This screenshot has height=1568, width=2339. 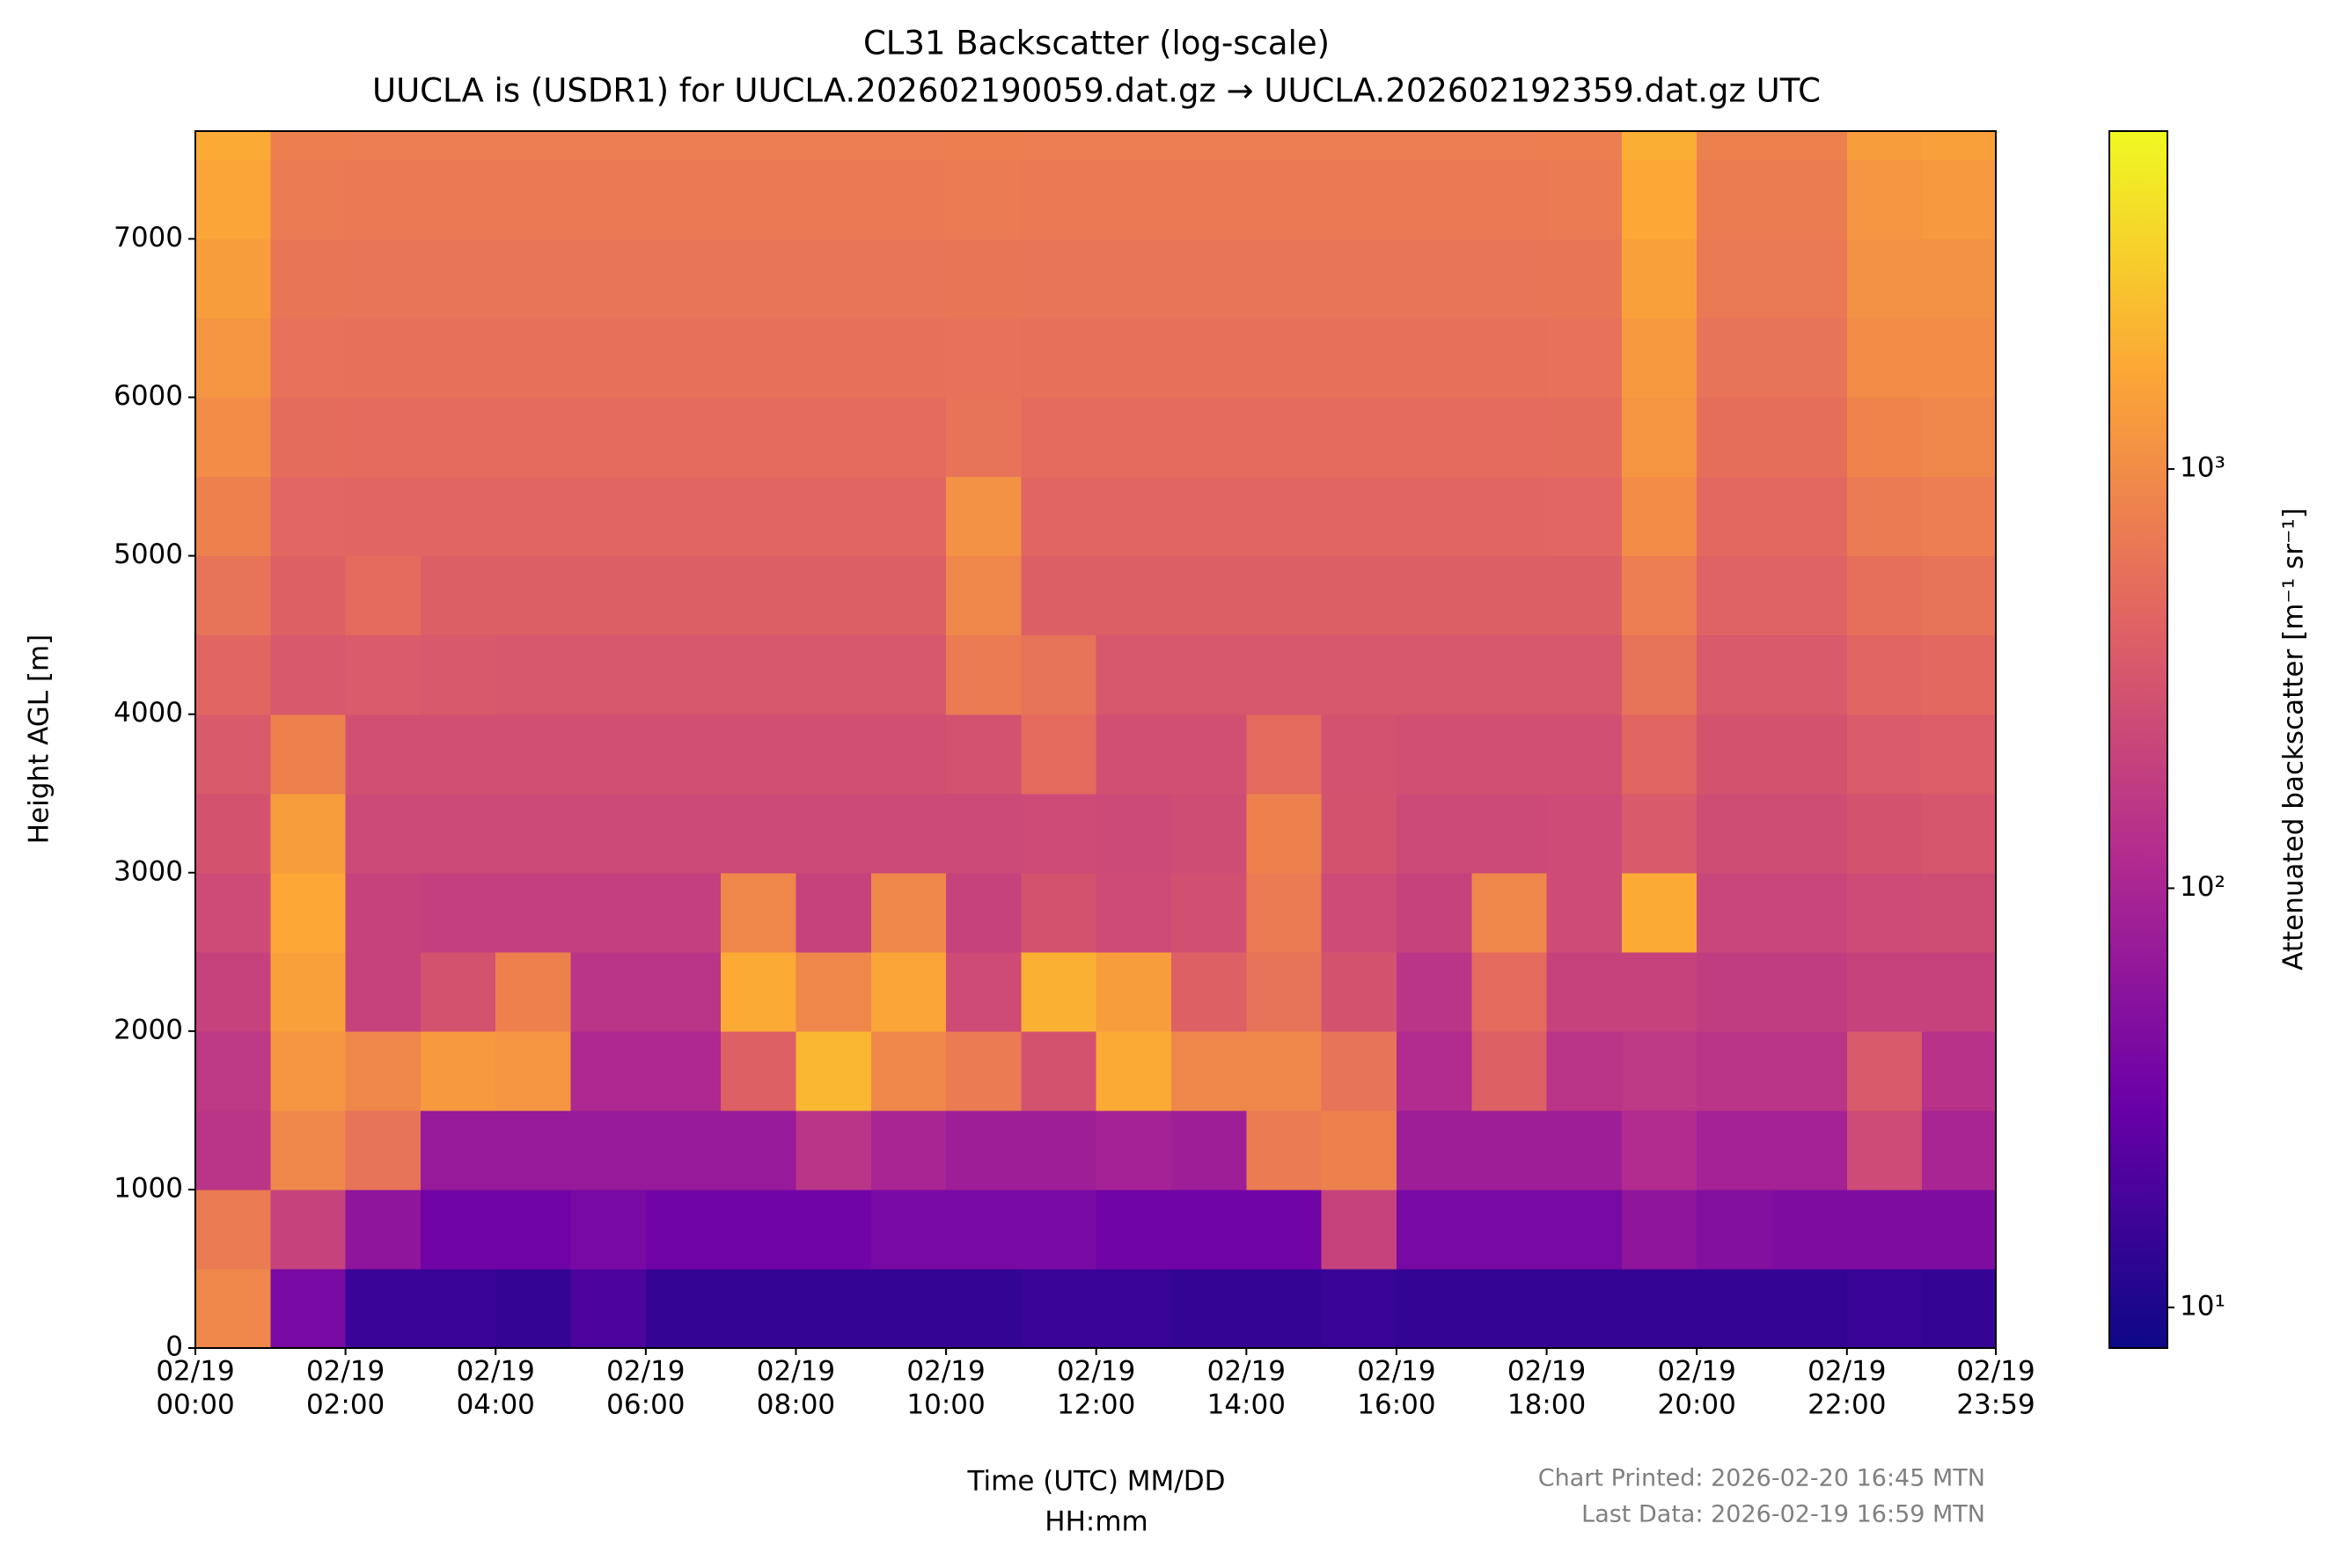 I want to click on x-tick-label: 14:00, so click(x=1246, y=1405).